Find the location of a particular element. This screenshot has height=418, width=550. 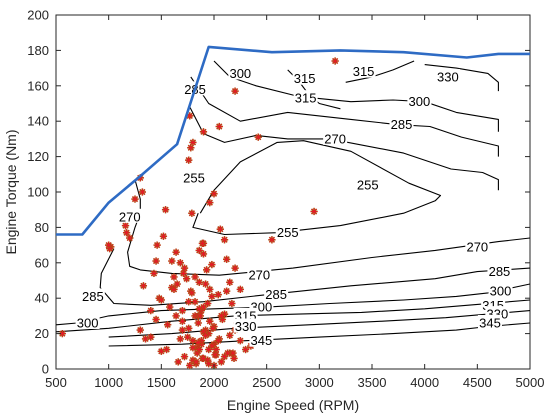

x-tick-label: 3500 is located at coordinates (372, 382).